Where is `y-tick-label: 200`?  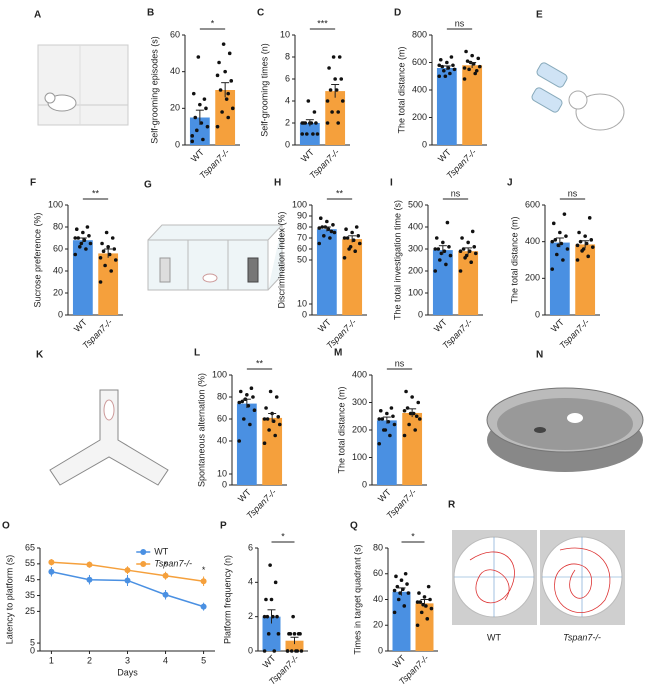 y-tick-label: 200 is located at coordinates (532, 278).